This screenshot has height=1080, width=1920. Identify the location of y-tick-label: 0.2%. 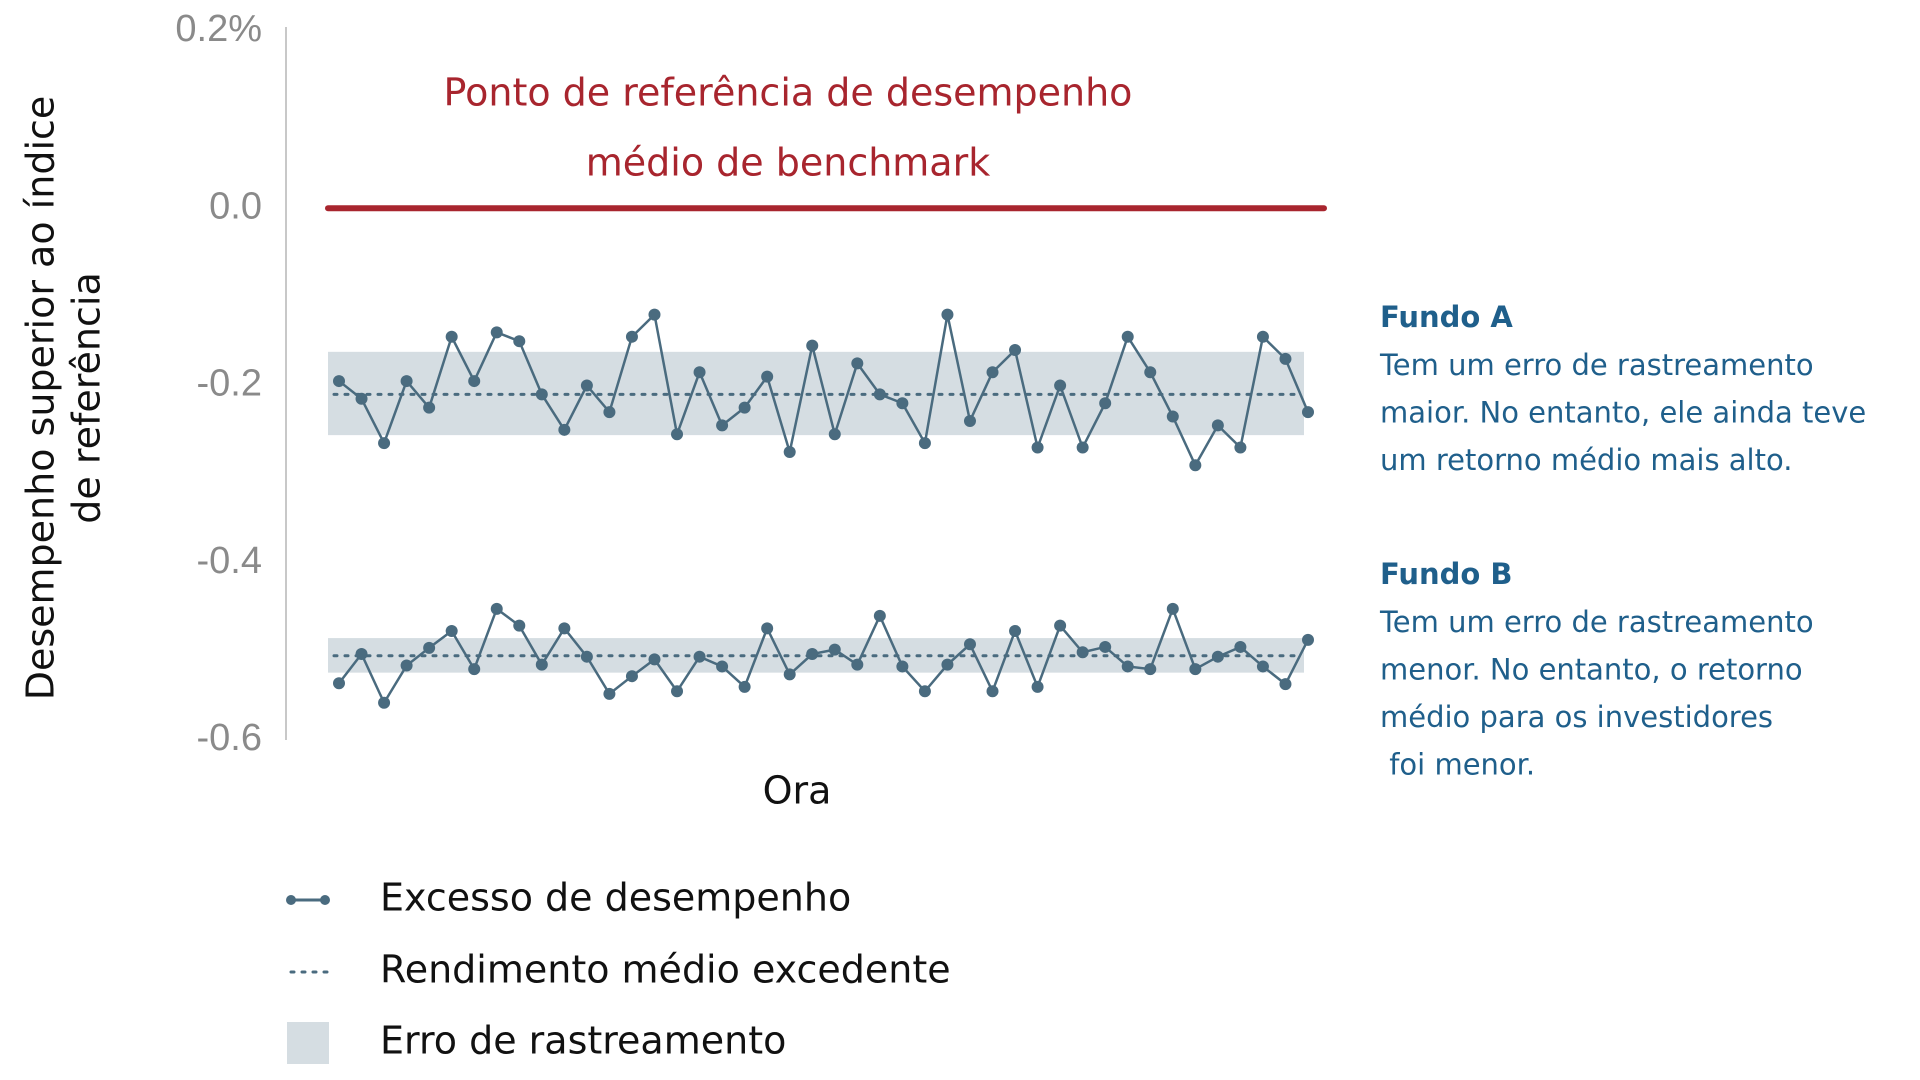
(218, 29).